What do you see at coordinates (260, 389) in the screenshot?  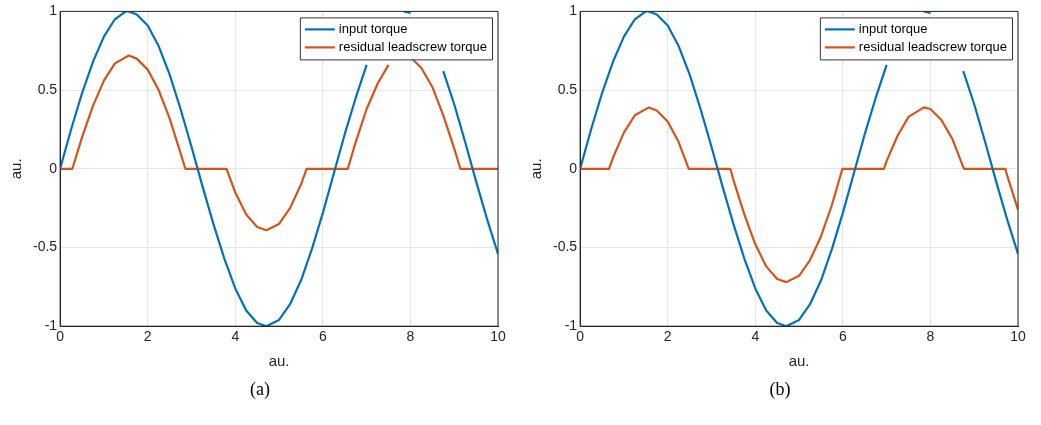 I see `text: (a)` at bounding box center [260, 389].